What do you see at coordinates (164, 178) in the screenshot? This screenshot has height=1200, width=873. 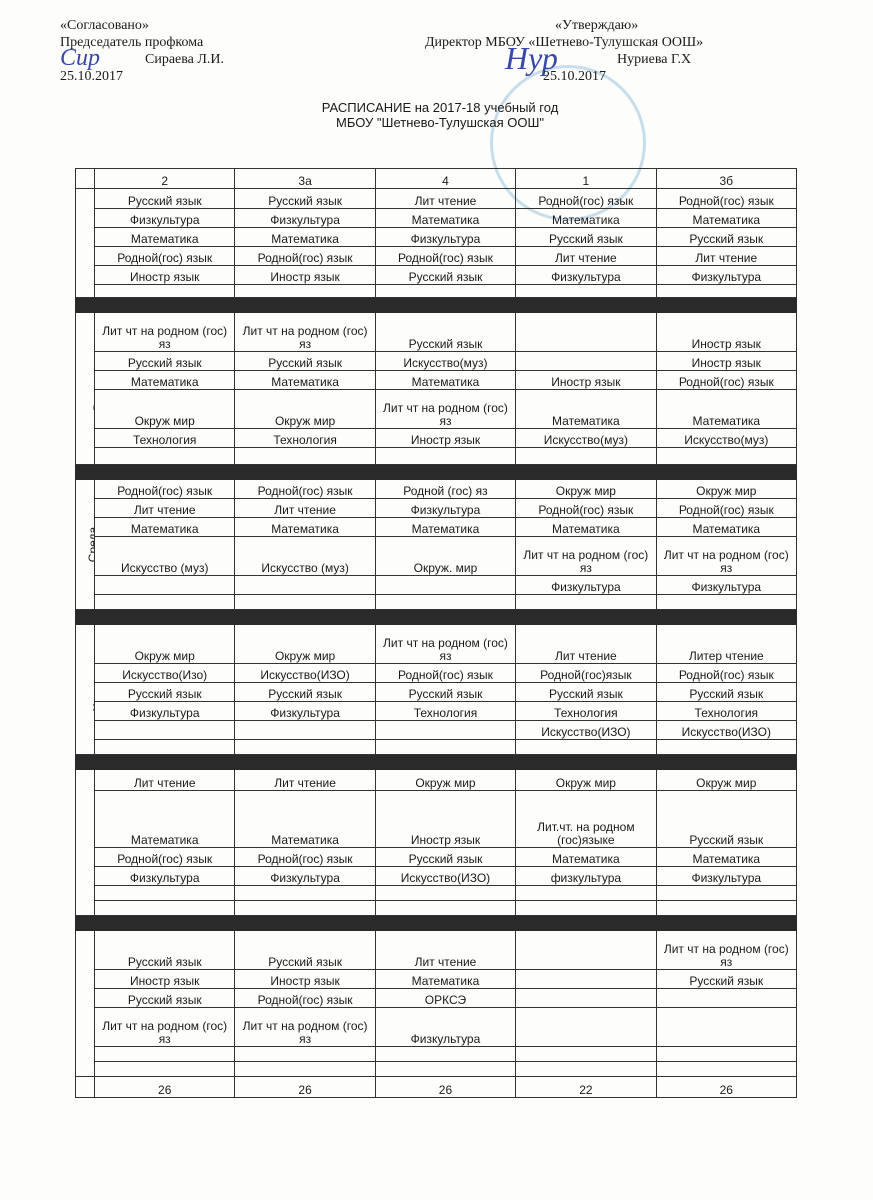 I see `class-header: 2` at bounding box center [164, 178].